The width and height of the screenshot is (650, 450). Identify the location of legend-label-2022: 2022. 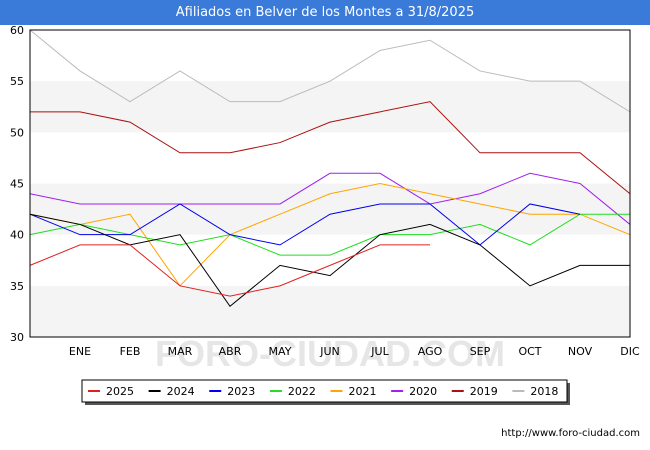
(302, 391).